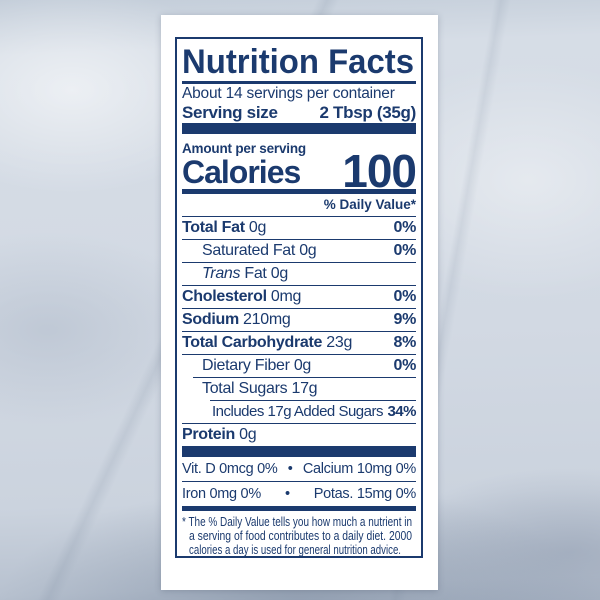 The width and height of the screenshot is (600, 600). I want to click on medium-divider-bar-calories, so click(299, 191).